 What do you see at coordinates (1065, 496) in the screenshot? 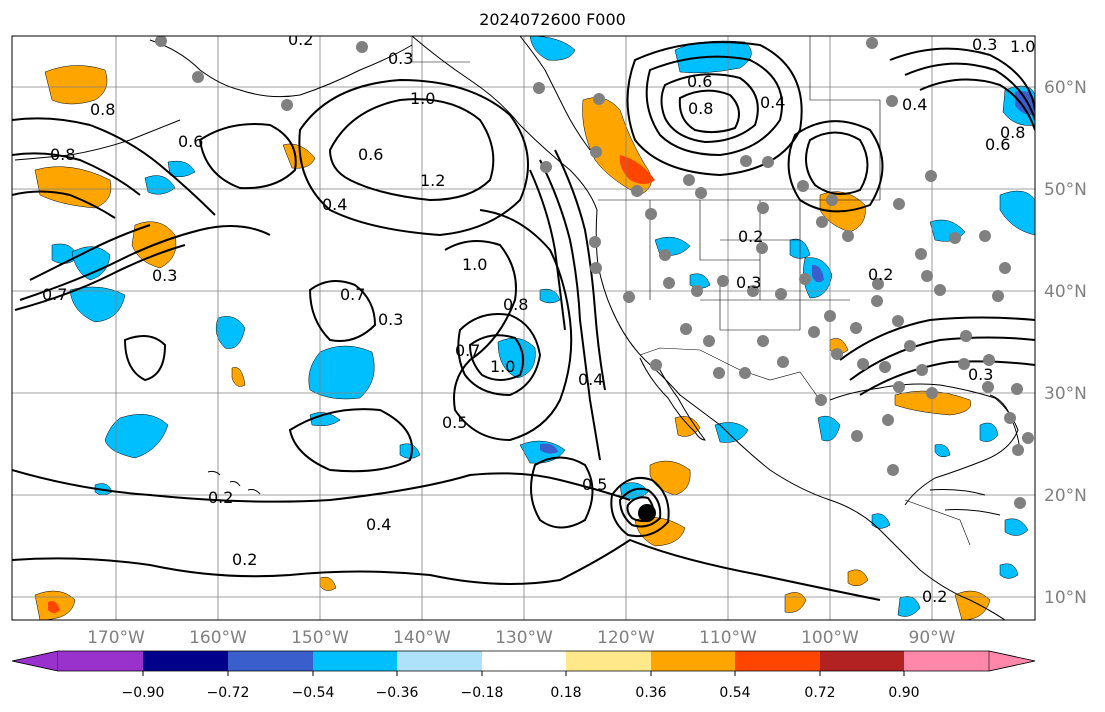
I see `lat-label: 20°N` at bounding box center [1065, 496].